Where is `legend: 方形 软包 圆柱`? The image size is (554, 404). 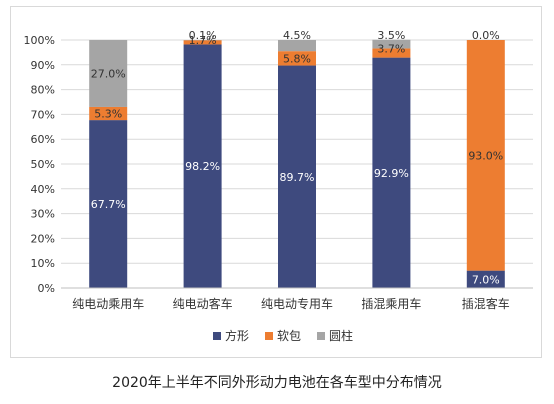 legend: 方形 软包 圆柱 is located at coordinates (283, 335).